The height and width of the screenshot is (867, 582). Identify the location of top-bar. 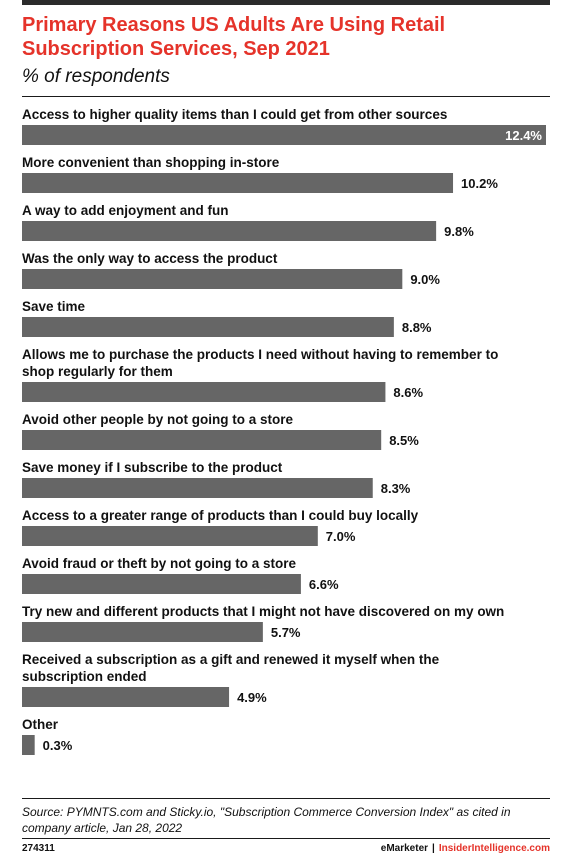
(286, 2).